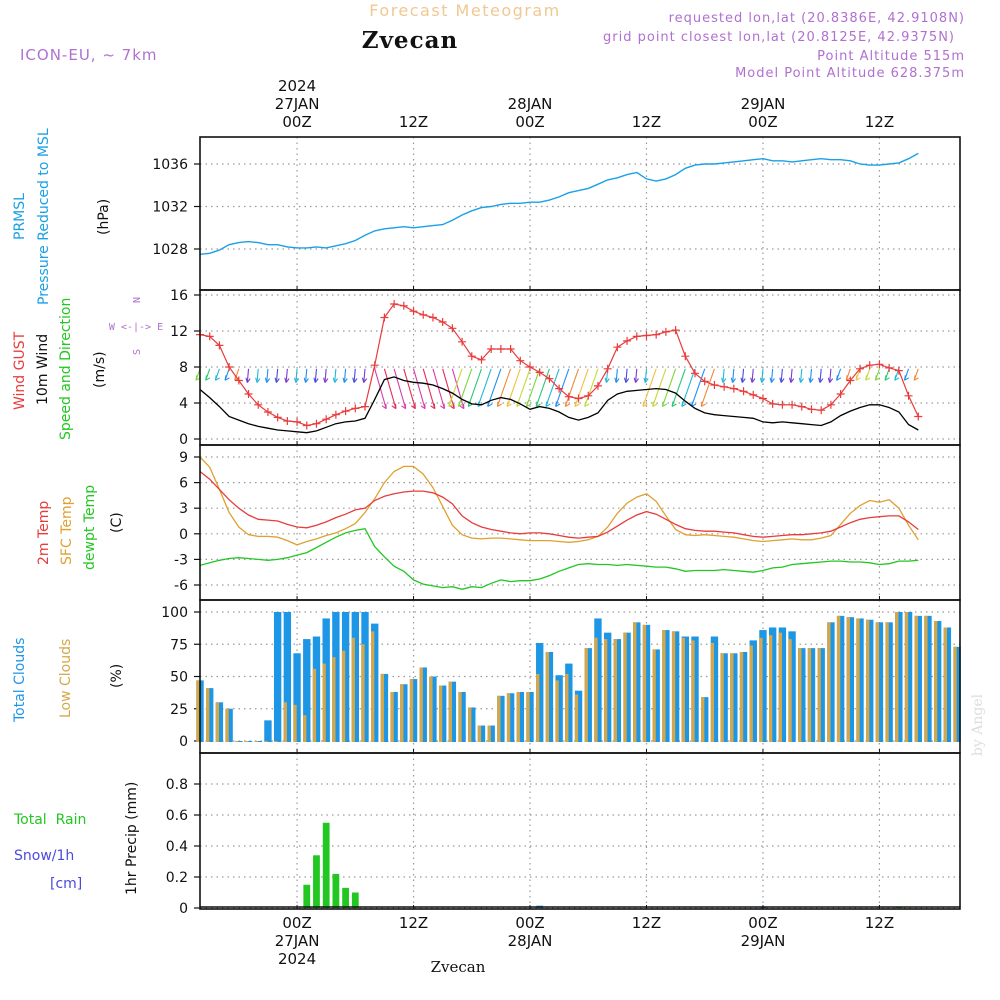 Image resolution: width=1000 pixels, height=1000 pixels. Describe the element at coordinates (20, 680) in the screenshot. I see `total-clouds-label: Total Clouds` at that location.